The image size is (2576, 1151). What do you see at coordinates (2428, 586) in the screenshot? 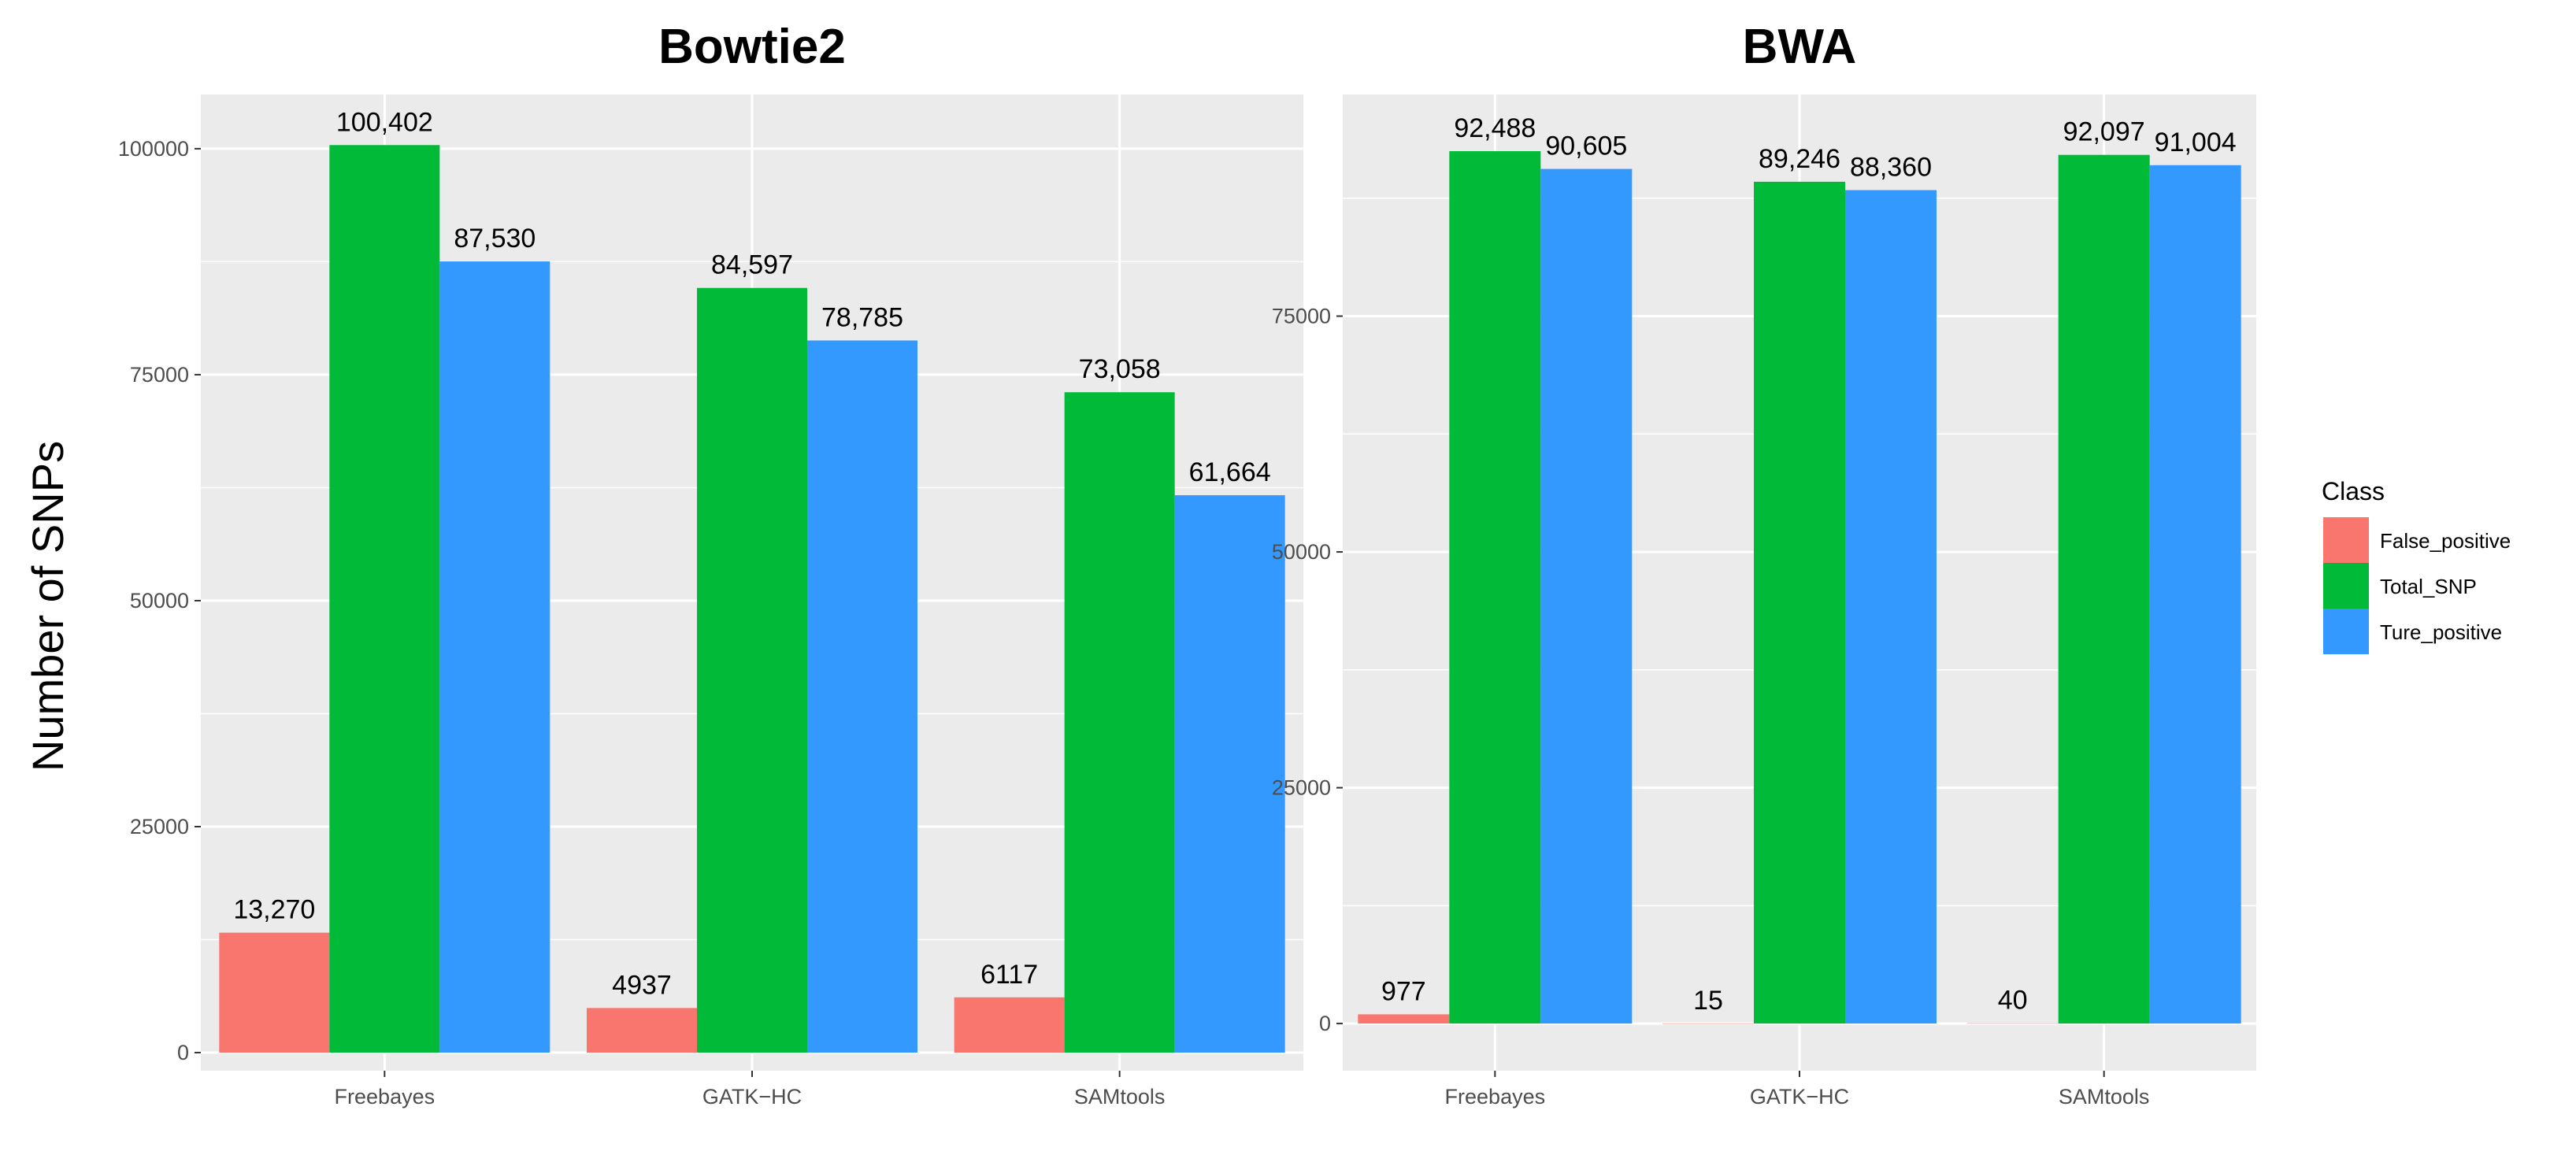
I see `legend-label-total-snp: Total_SNP` at bounding box center [2428, 586].